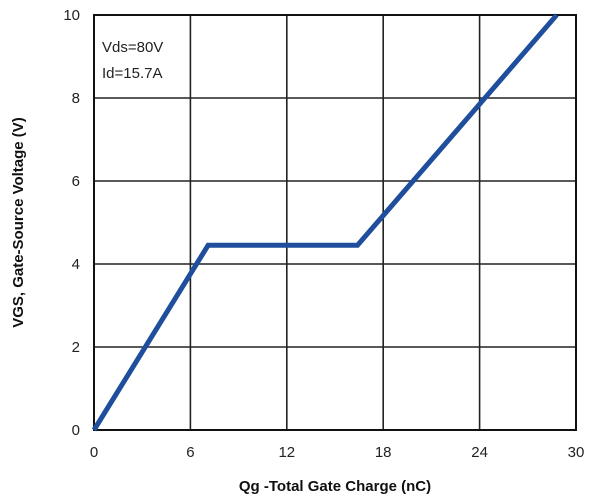 Image resolution: width=597 pixels, height=501 pixels. What do you see at coordinates (576, 452) in the screenshot?
I see `x-tick-label: 30` at bounding box center [576, 452].